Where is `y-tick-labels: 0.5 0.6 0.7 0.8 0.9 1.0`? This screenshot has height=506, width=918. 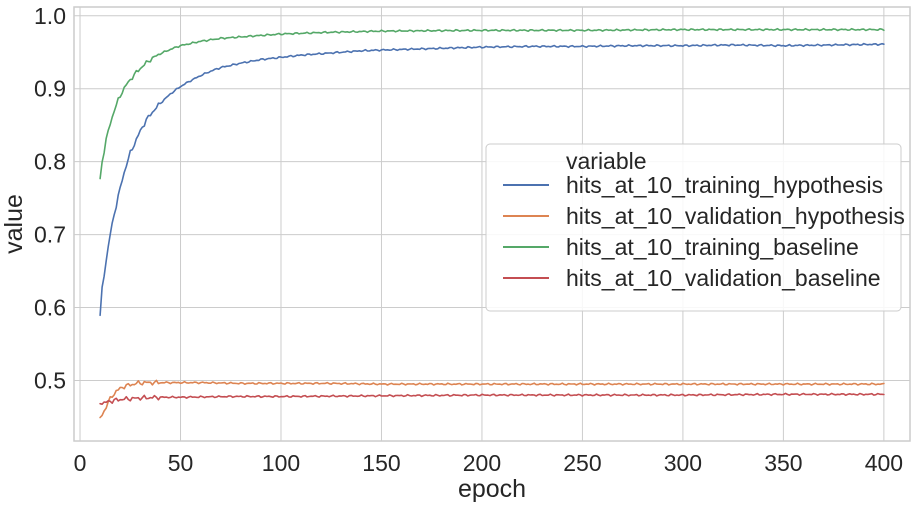
y-tick-labels: 0.5 0.6 0.7 0.8 0.9 1.0 is located at coordinates (50, 198).